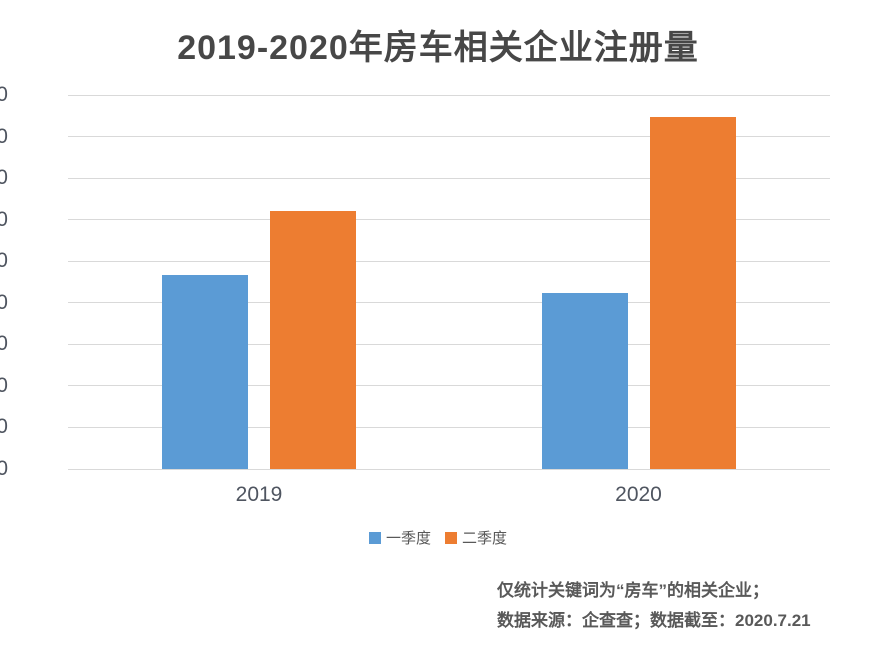 The image size is (876, 650). What do you see at coordinates (4, 427) in the screenshot?
I see `y-tick-label: 100` at bounding box center [4, 427].